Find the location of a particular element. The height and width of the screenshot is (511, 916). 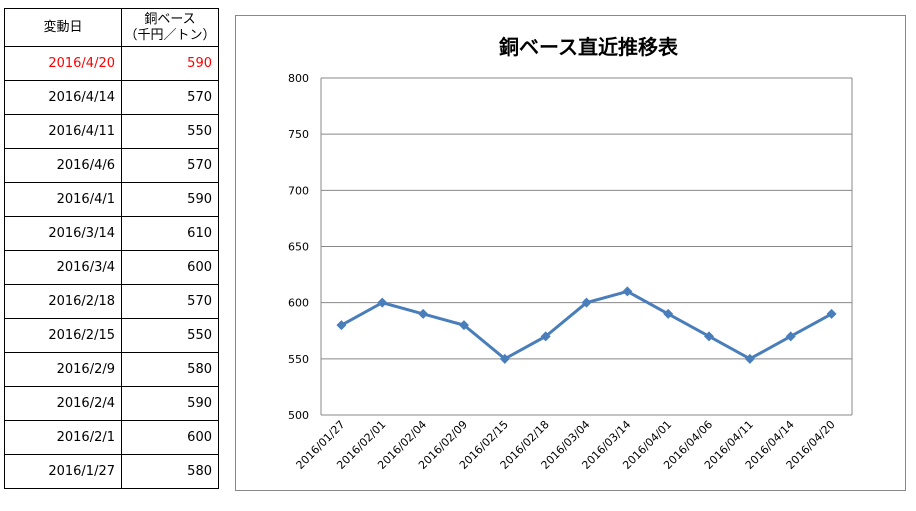

table-header-row: 変動日 銅ベース （千円／トン） is located at coordinates (111, 27).